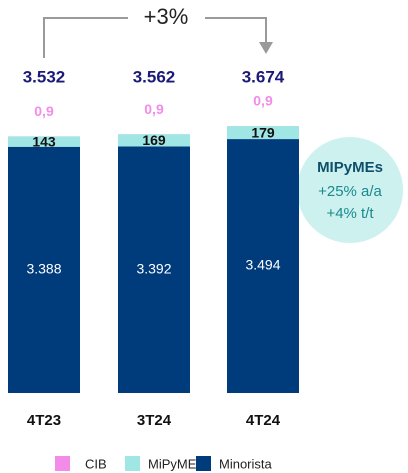 The height and width of the screenshot is (473, 408). Describe the element at coordinates (266, 48) in the screenshot. I see `change-arrowhead` at that location.